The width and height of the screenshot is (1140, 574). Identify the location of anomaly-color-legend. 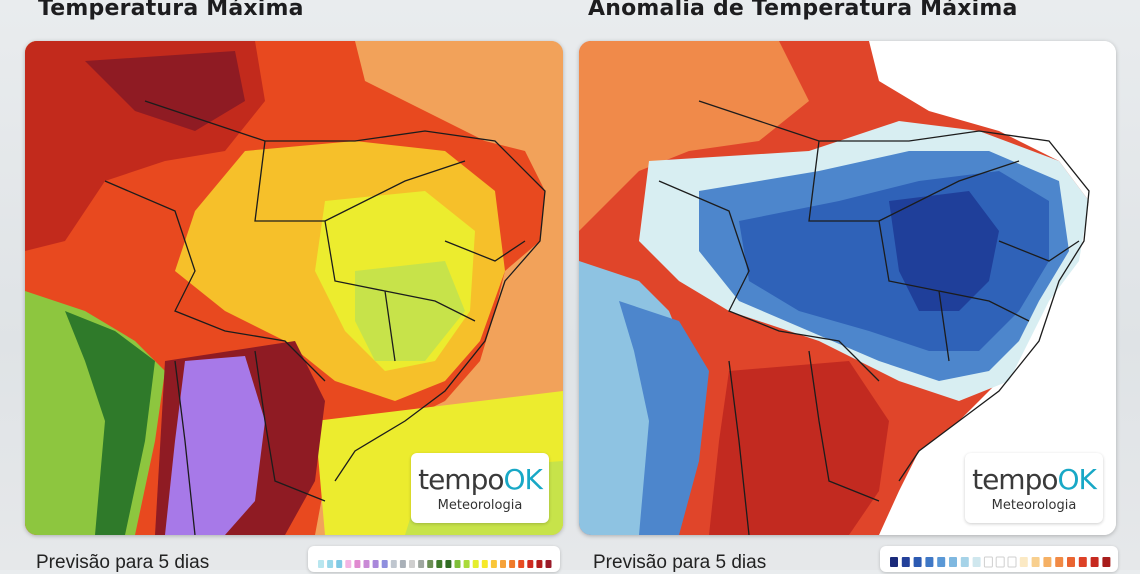
(999, 559).